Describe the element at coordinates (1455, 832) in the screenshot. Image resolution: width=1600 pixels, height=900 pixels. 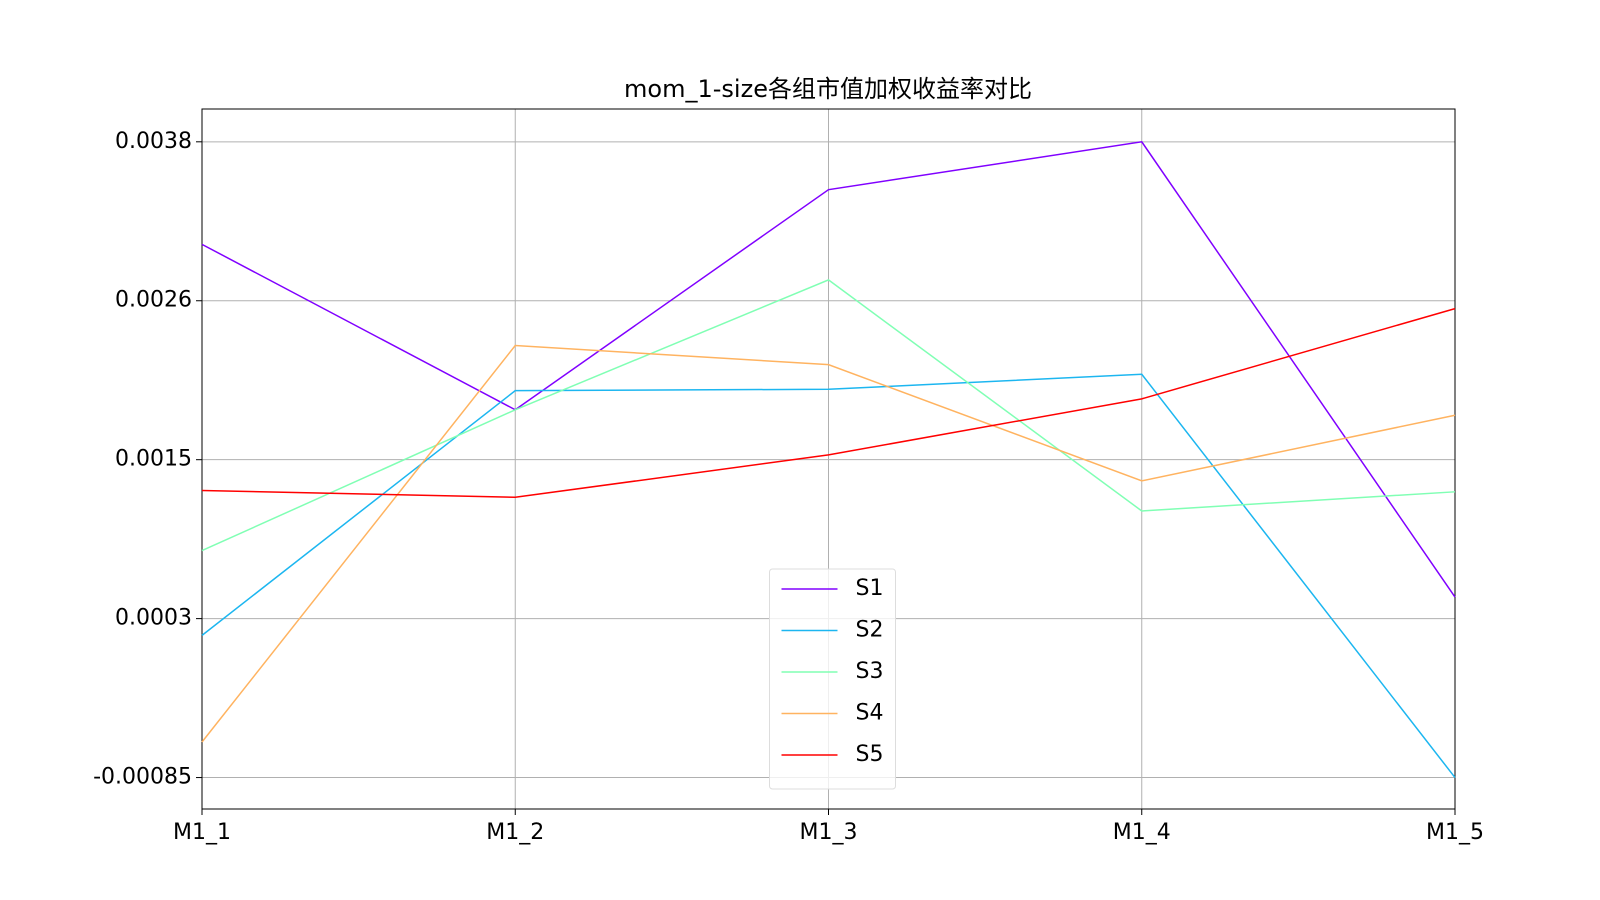
I see `x-tick-label: M1_5` at that location.